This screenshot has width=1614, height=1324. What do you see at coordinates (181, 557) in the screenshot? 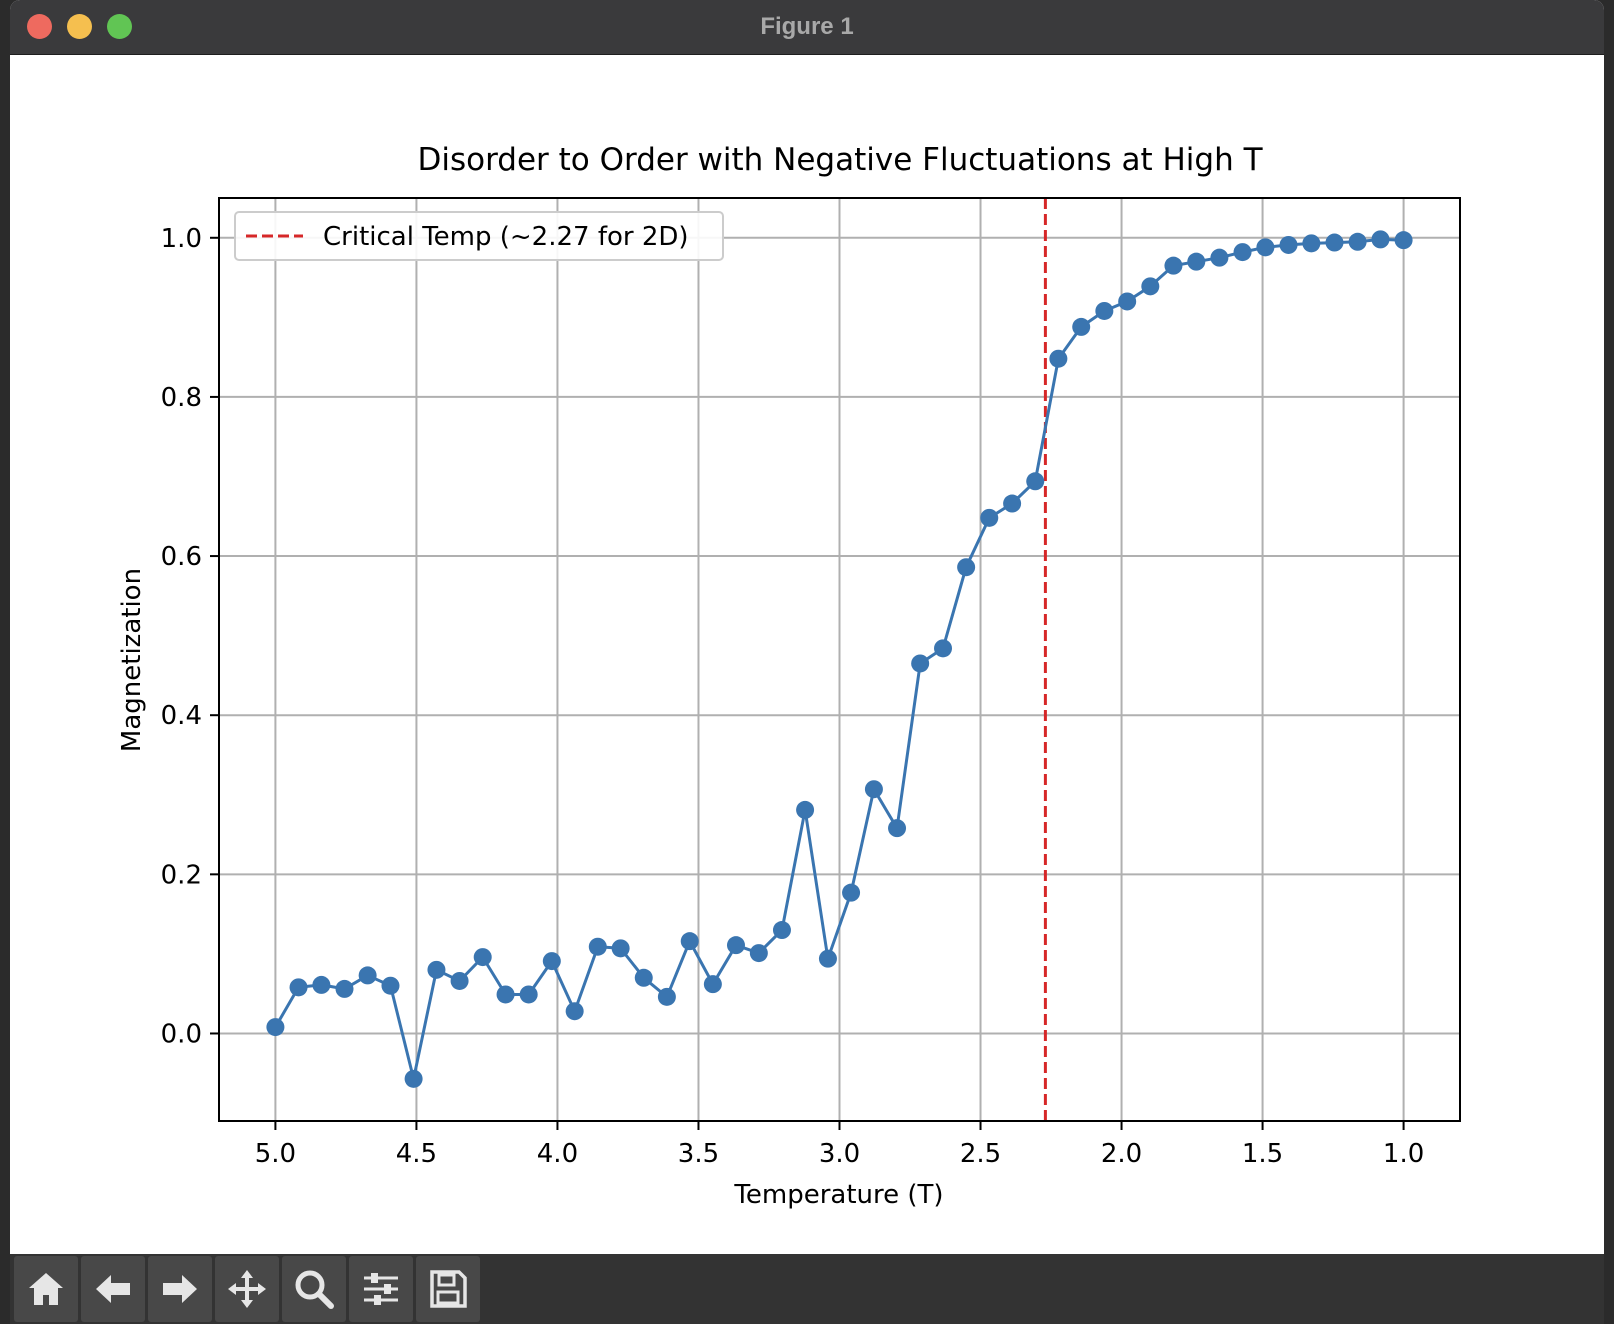
I see `y-tick-label: 0.6` at bounding box center [181, 557].